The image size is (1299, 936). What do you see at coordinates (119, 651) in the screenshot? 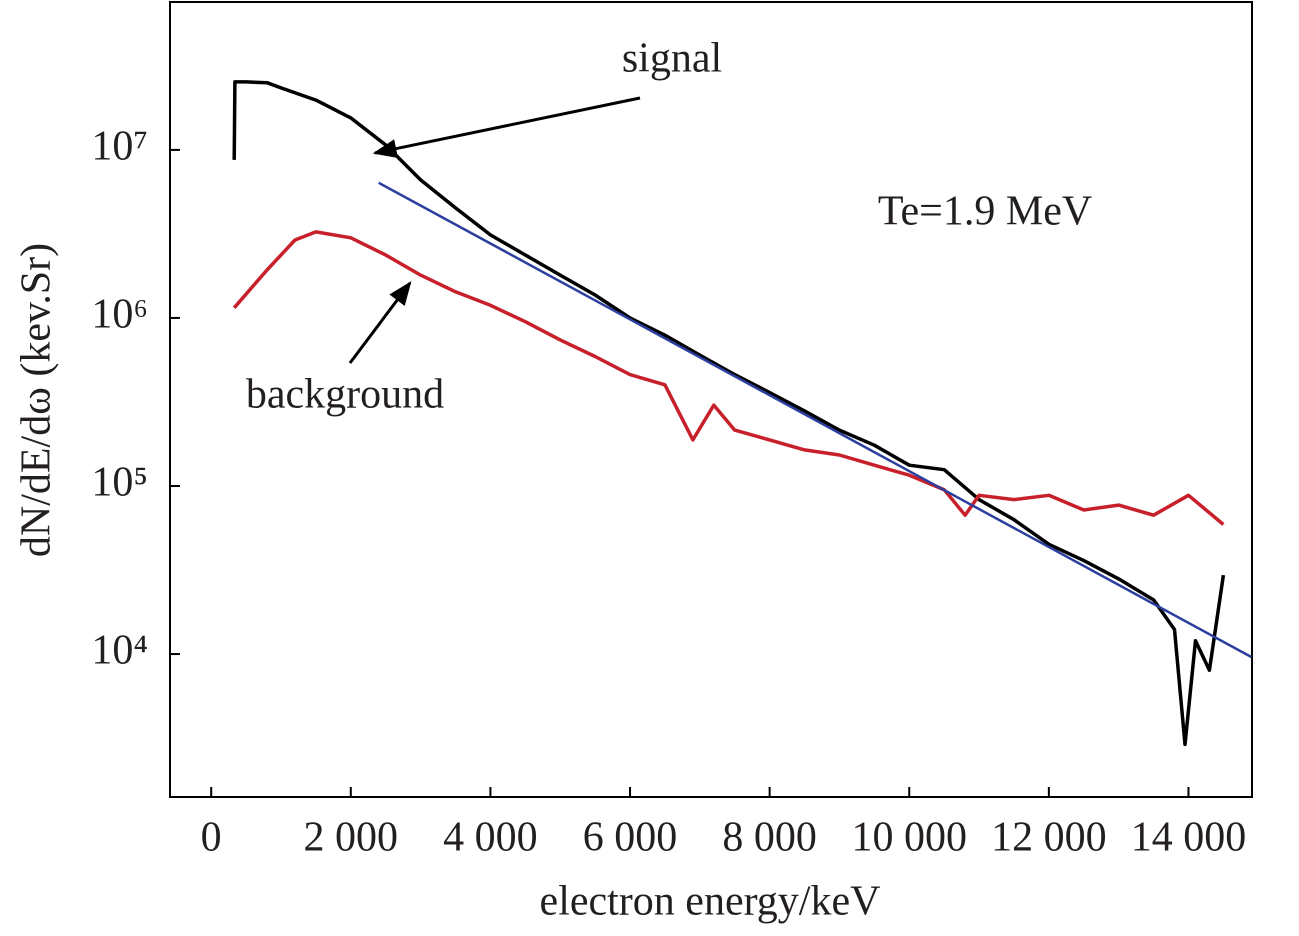
I see `y-tick-label: 10⁴` at bounding box center [119, 651].